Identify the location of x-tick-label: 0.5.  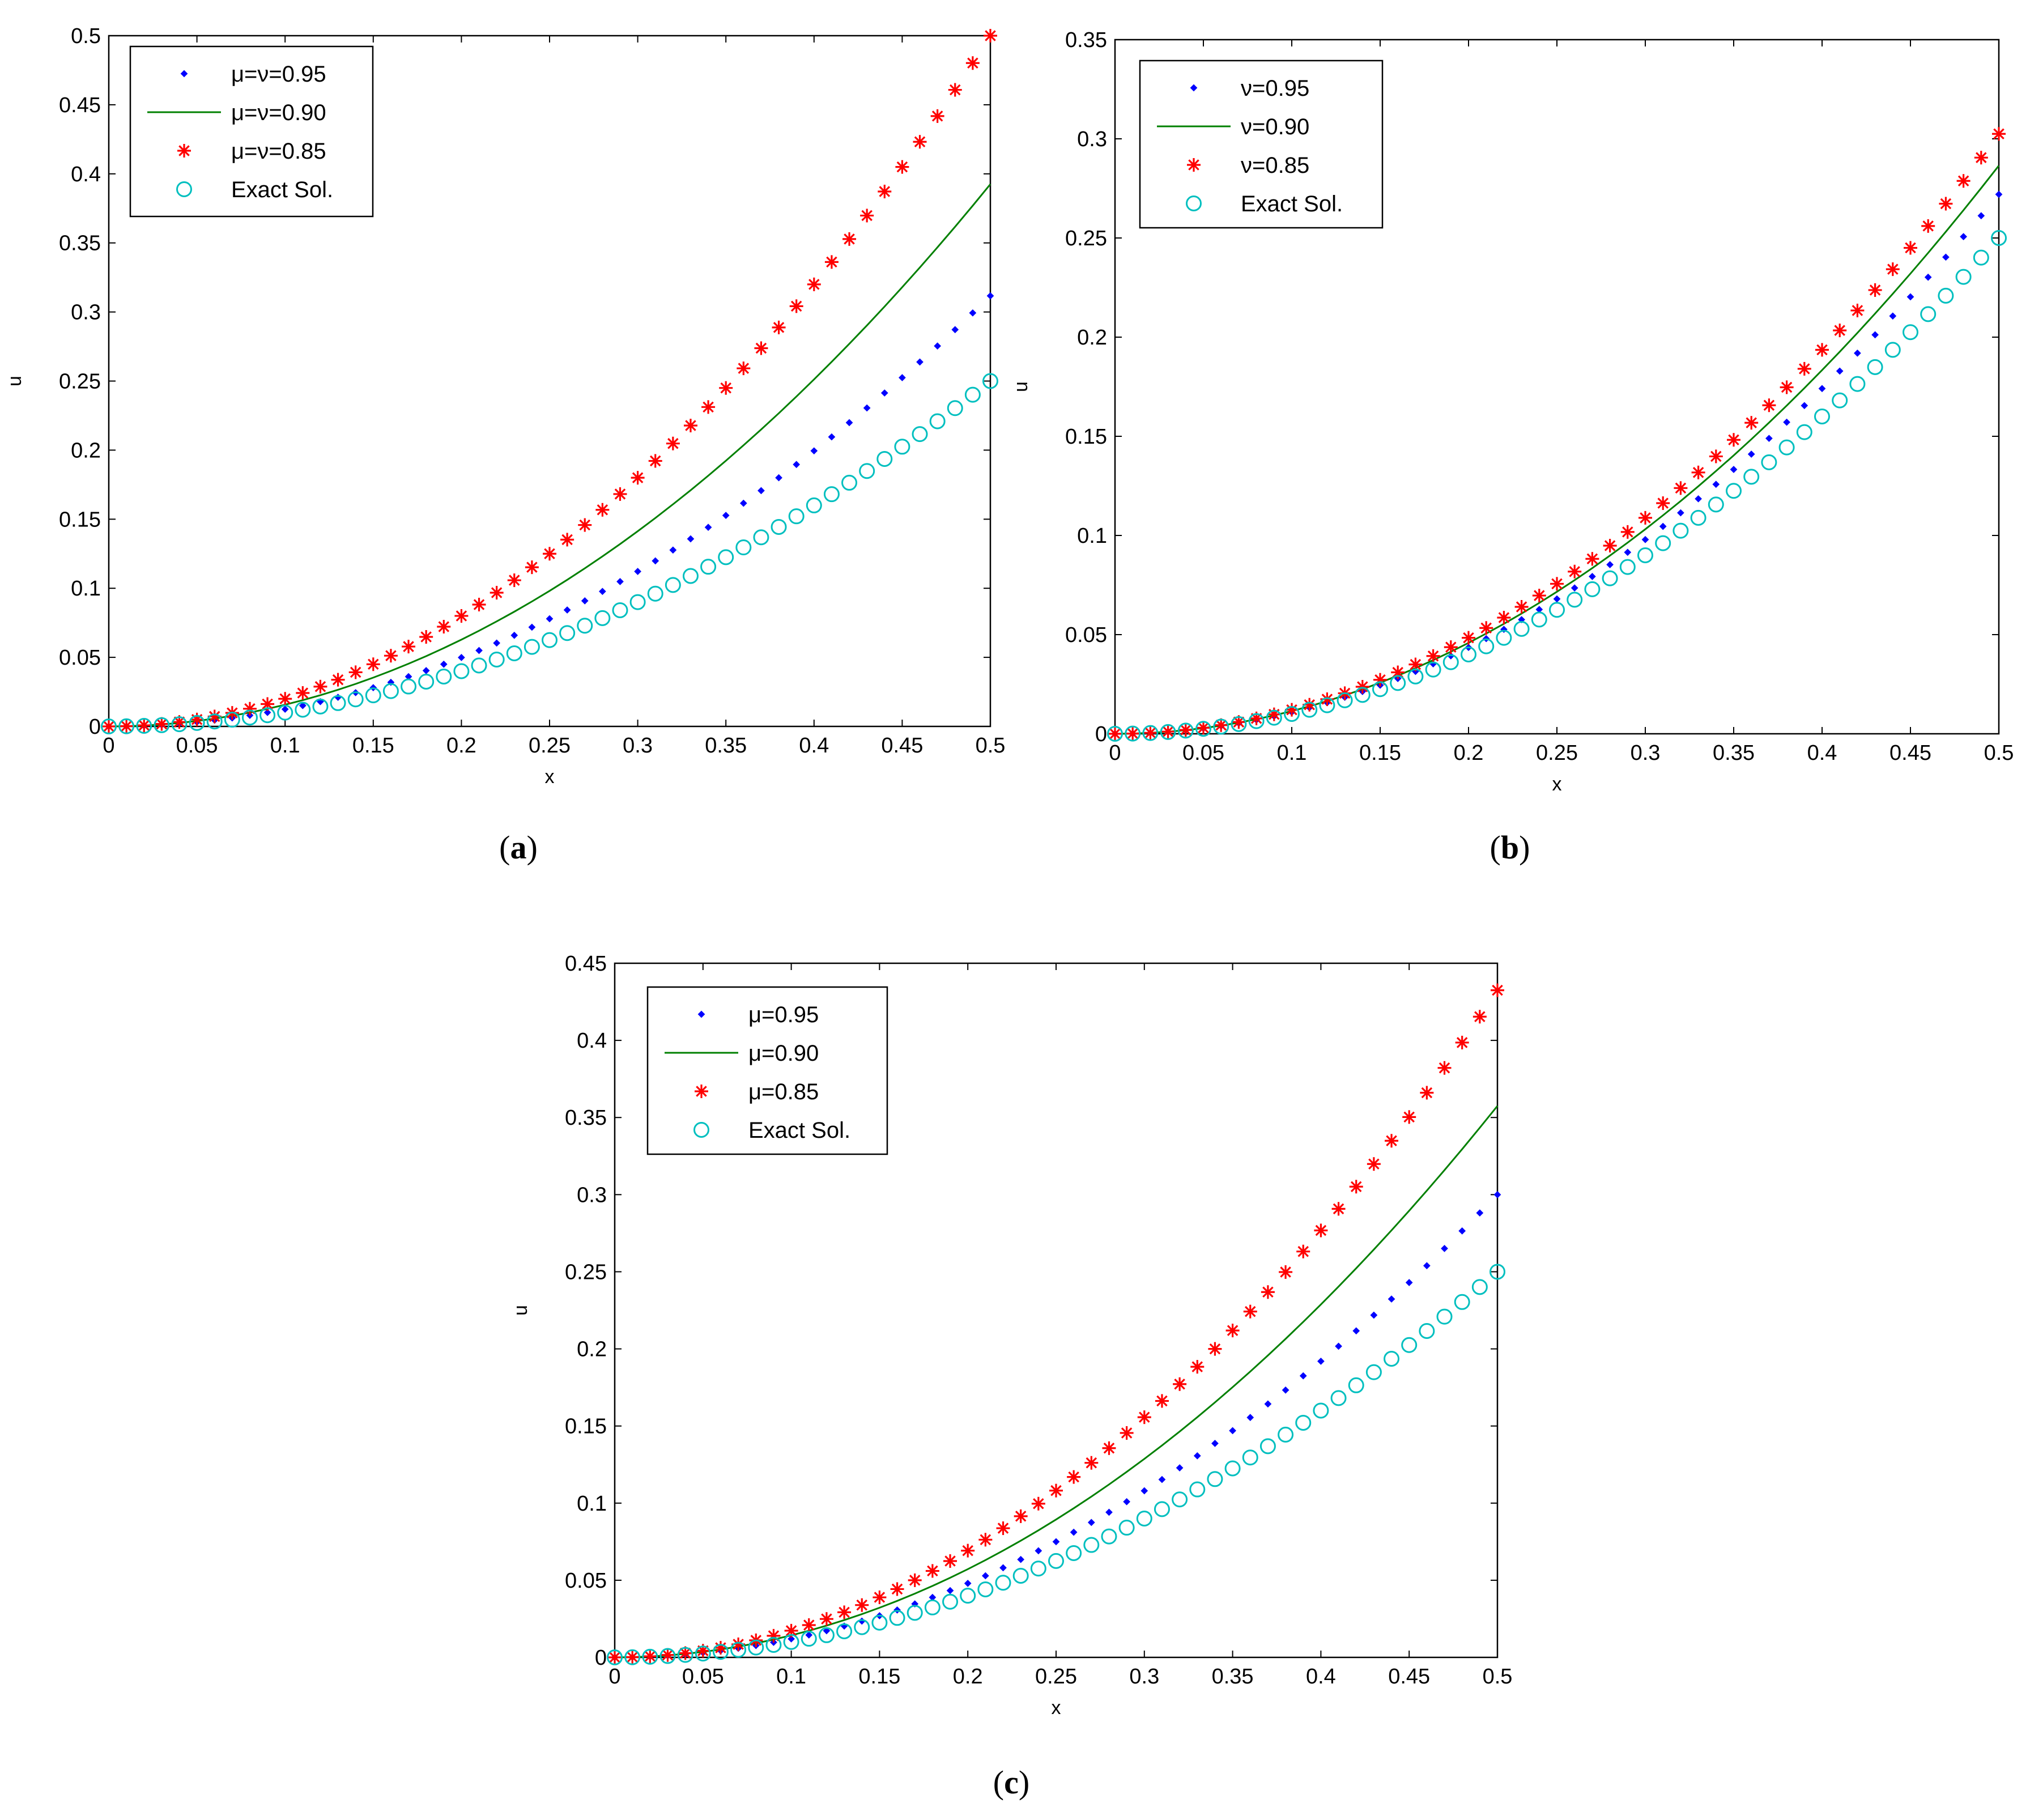
(1999, 753).